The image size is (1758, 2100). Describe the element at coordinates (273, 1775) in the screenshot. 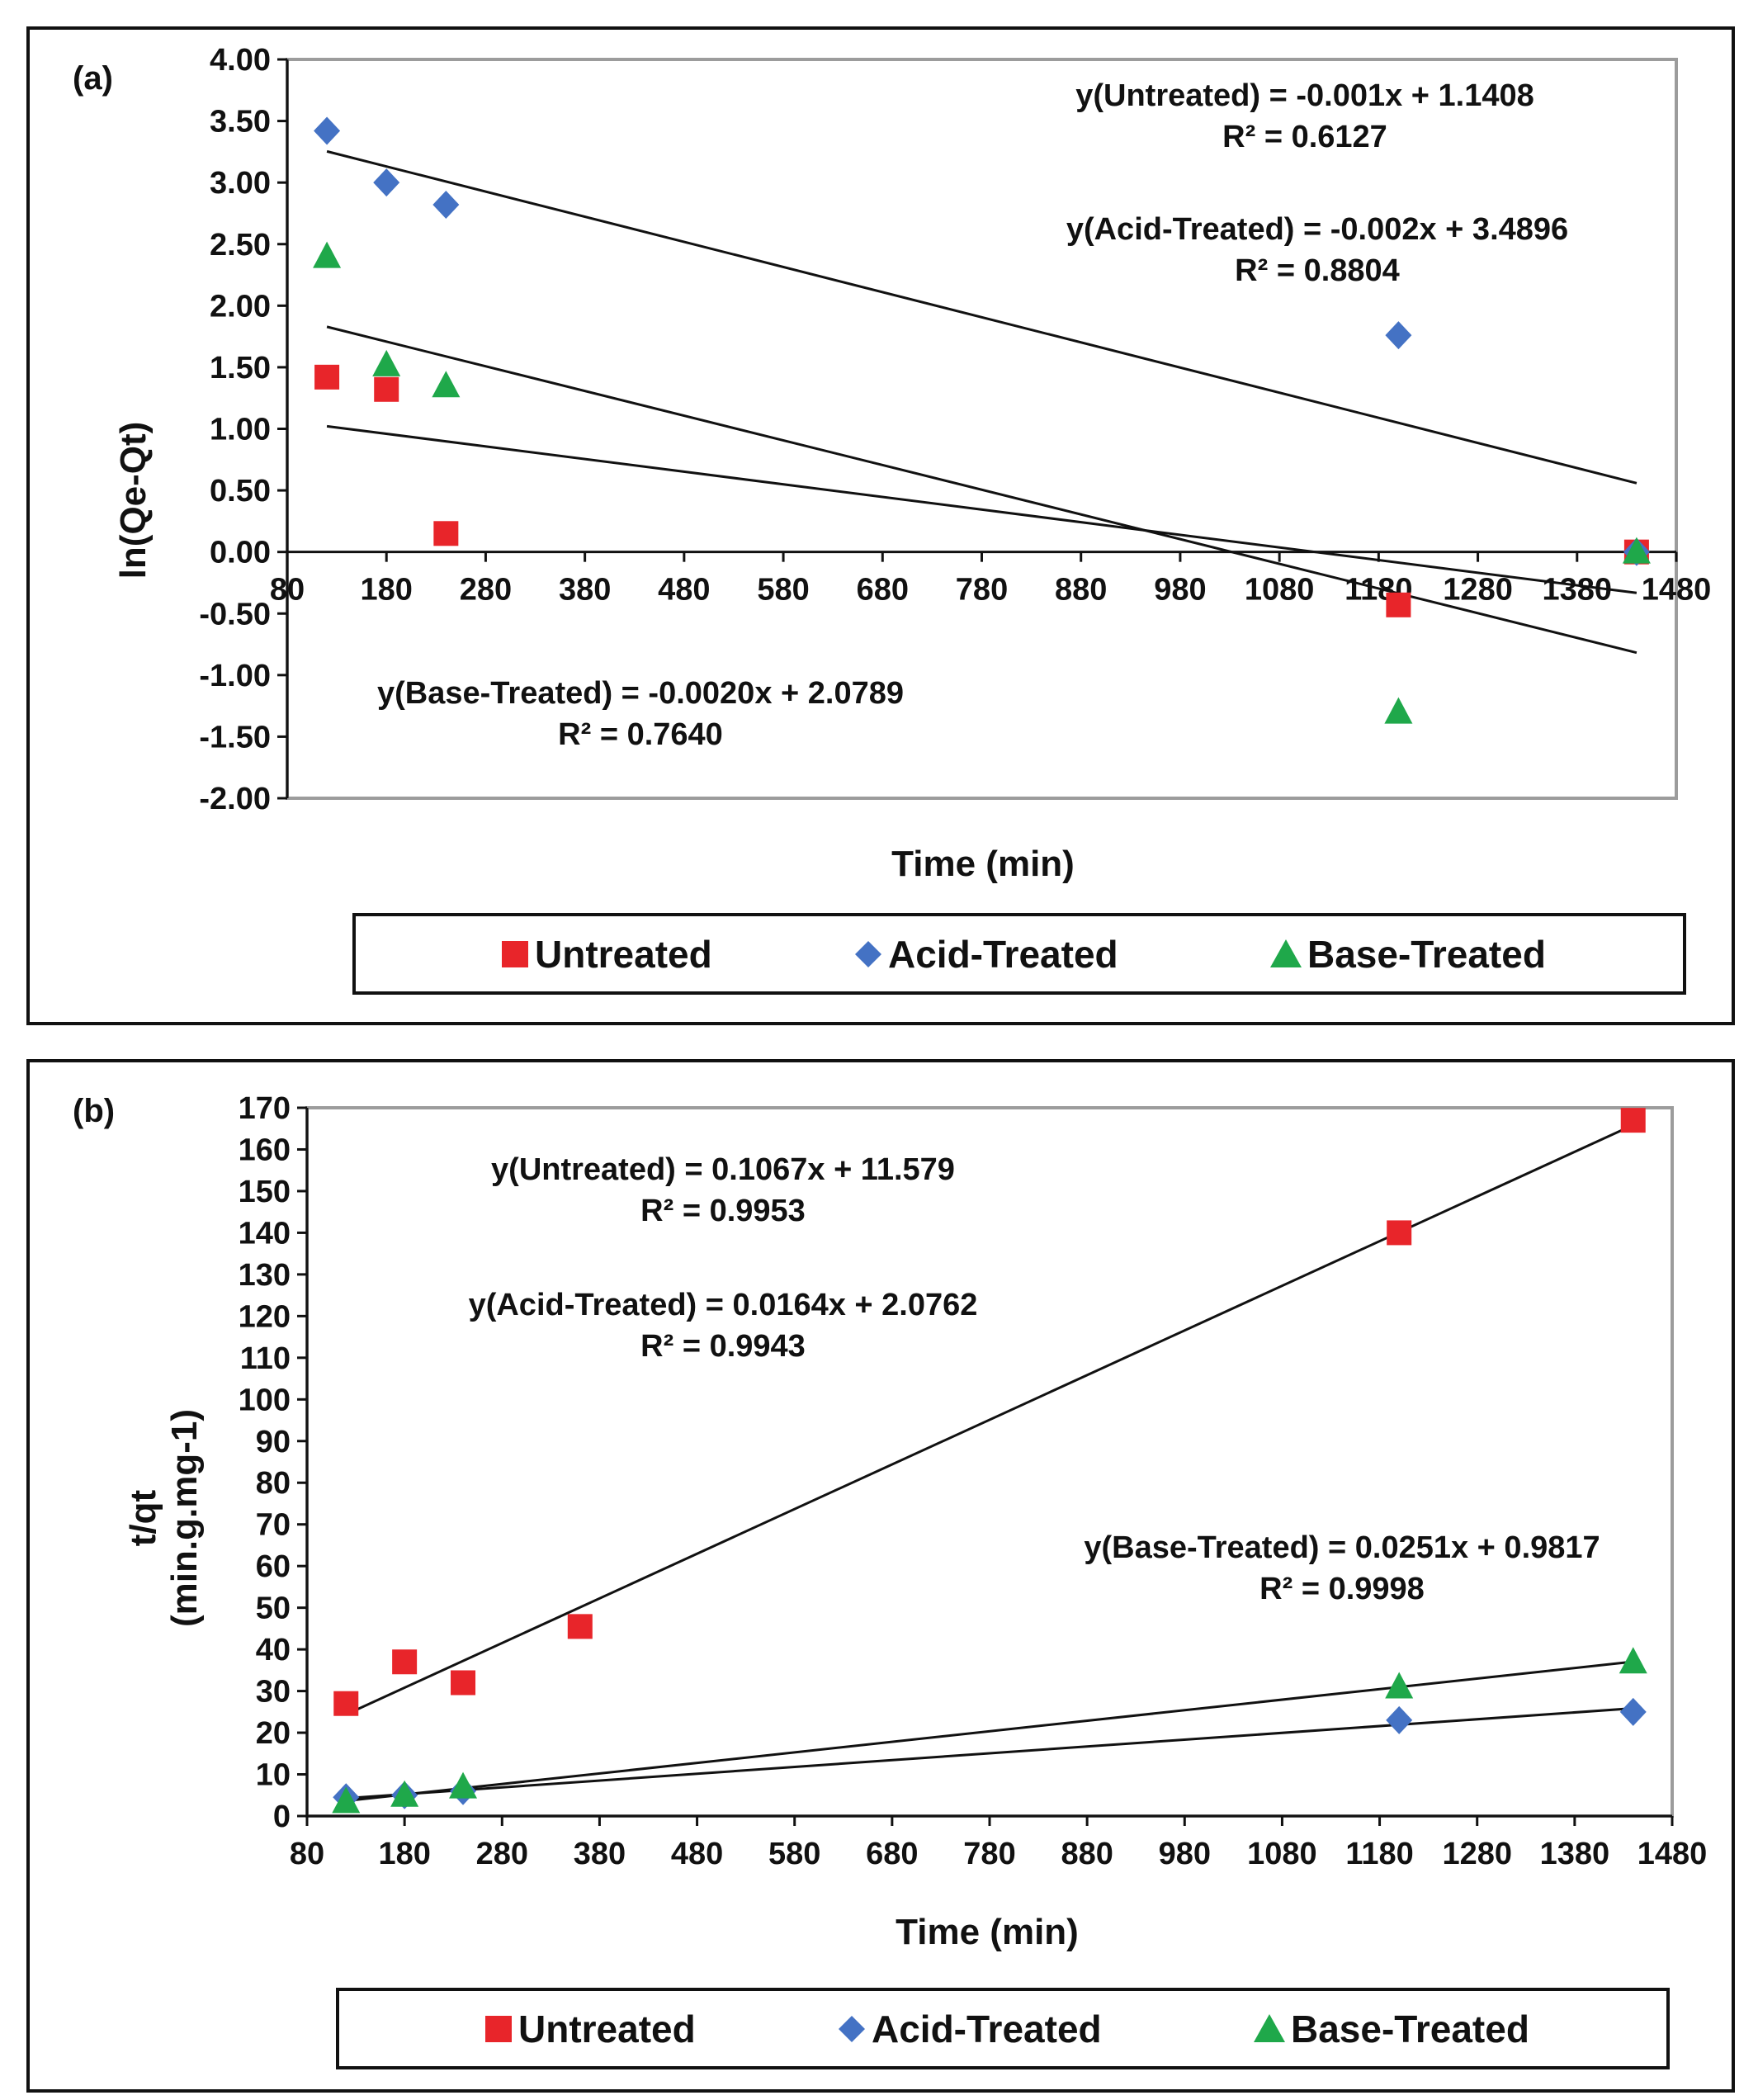

I see `b-y-tick-label: 10` at that location.